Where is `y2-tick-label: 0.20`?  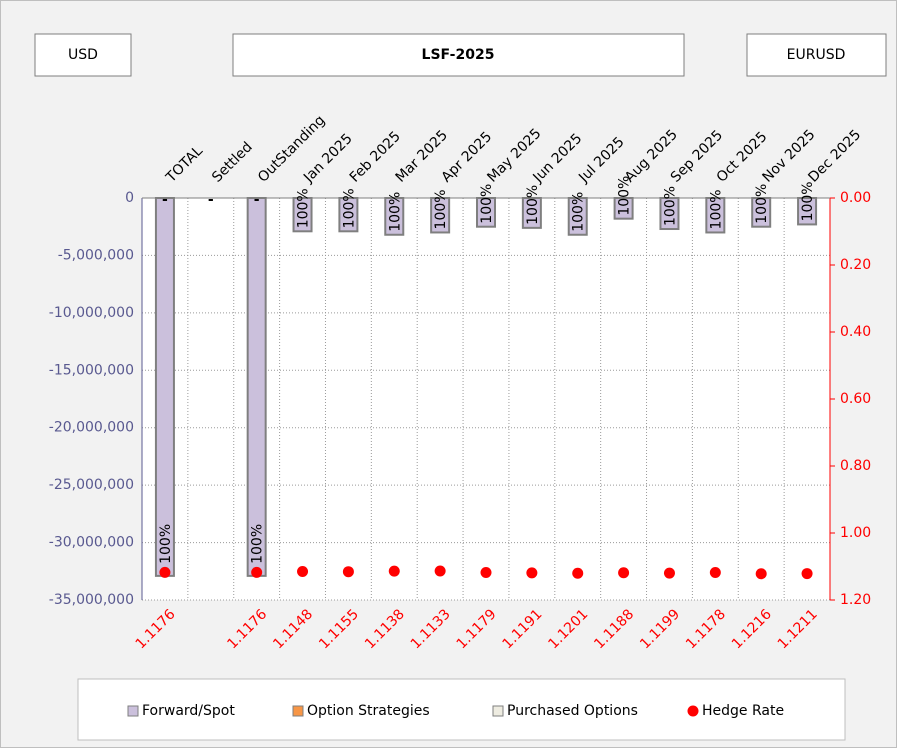
y2-tick-label: 0.20 is located at coordinates (855, 265).